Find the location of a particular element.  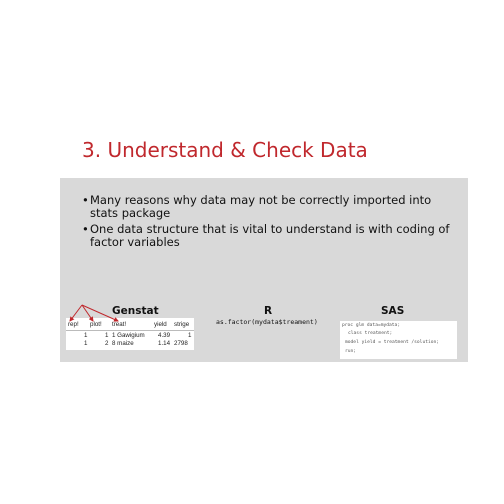

slide-title: 3. Understand & Check Data is located at coordinates (225, 150).